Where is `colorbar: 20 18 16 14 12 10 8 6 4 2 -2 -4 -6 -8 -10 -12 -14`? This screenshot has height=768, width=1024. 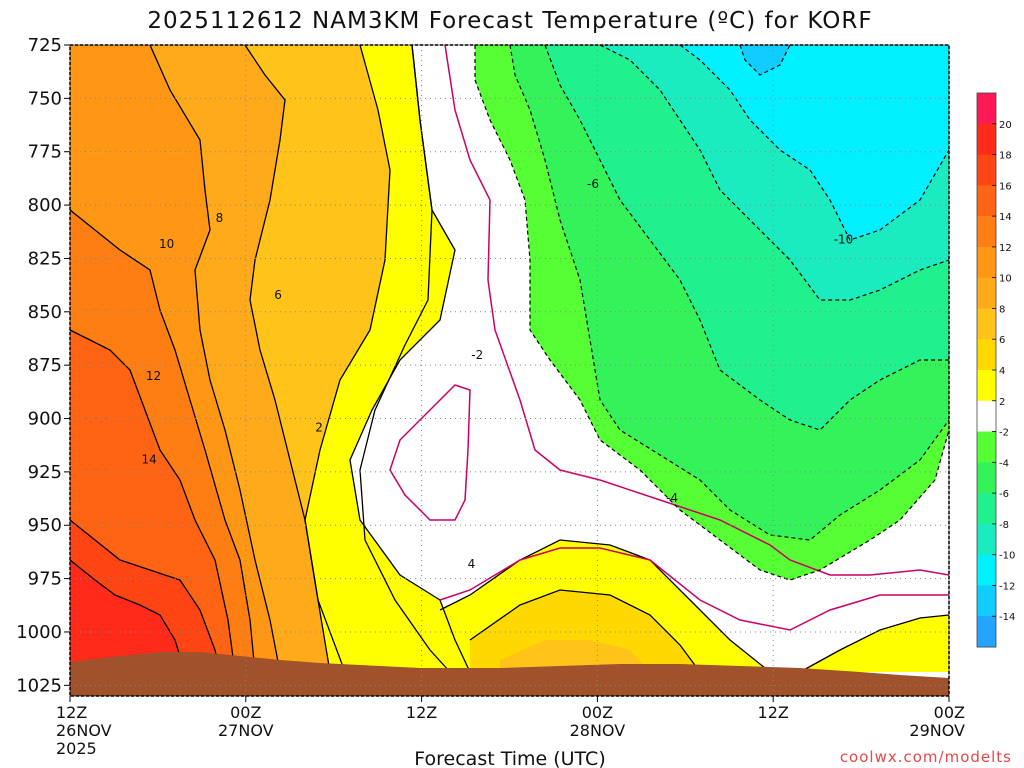 colorbar: 20 18 16 14 12 10 8 6 4 2 -2 -4 -6 -8 -10 -12 -14 is located at coordinates (995, 370).